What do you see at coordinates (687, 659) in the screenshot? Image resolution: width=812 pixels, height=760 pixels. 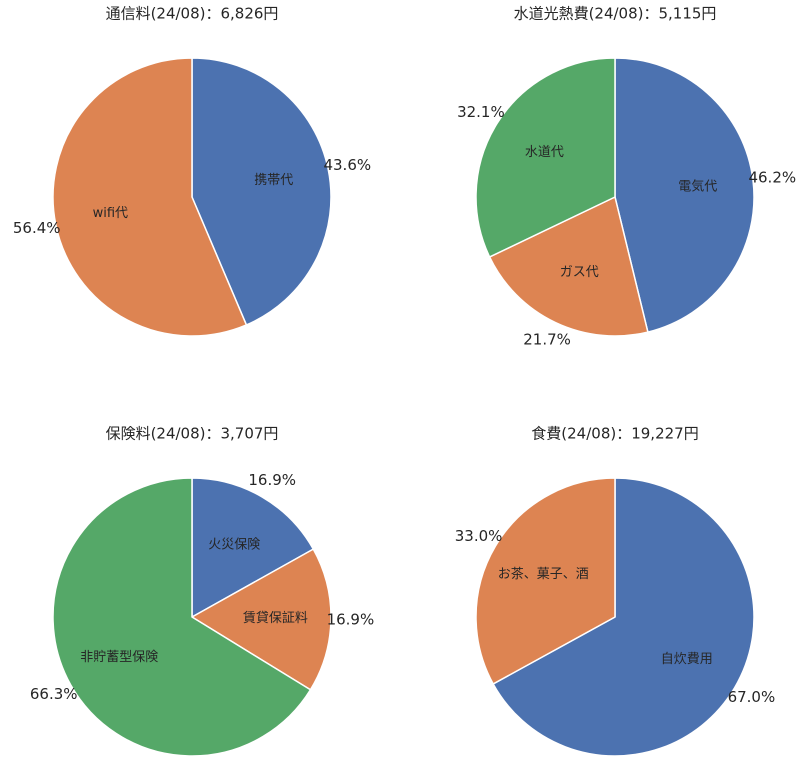 I see `slice-label: 自炊費用` at bounding box center [687, 659].